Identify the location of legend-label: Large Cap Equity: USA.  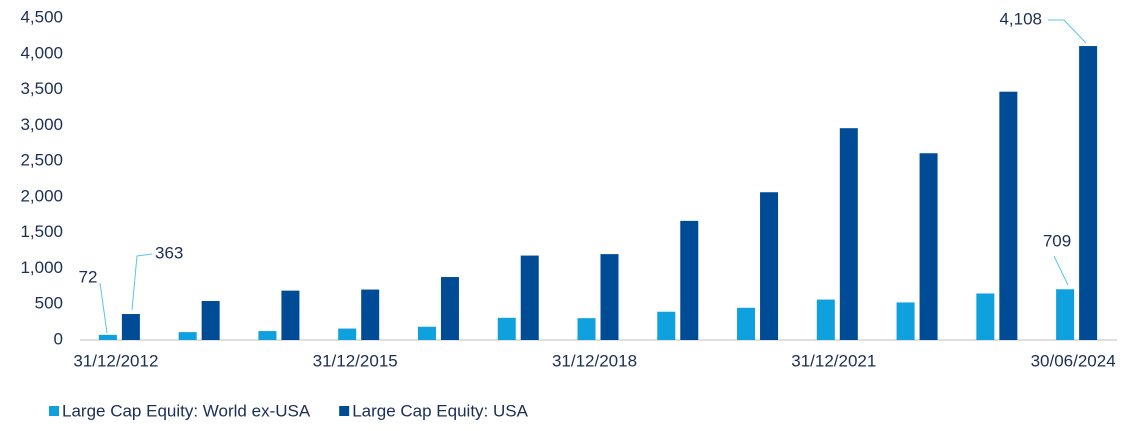
(440, 410).